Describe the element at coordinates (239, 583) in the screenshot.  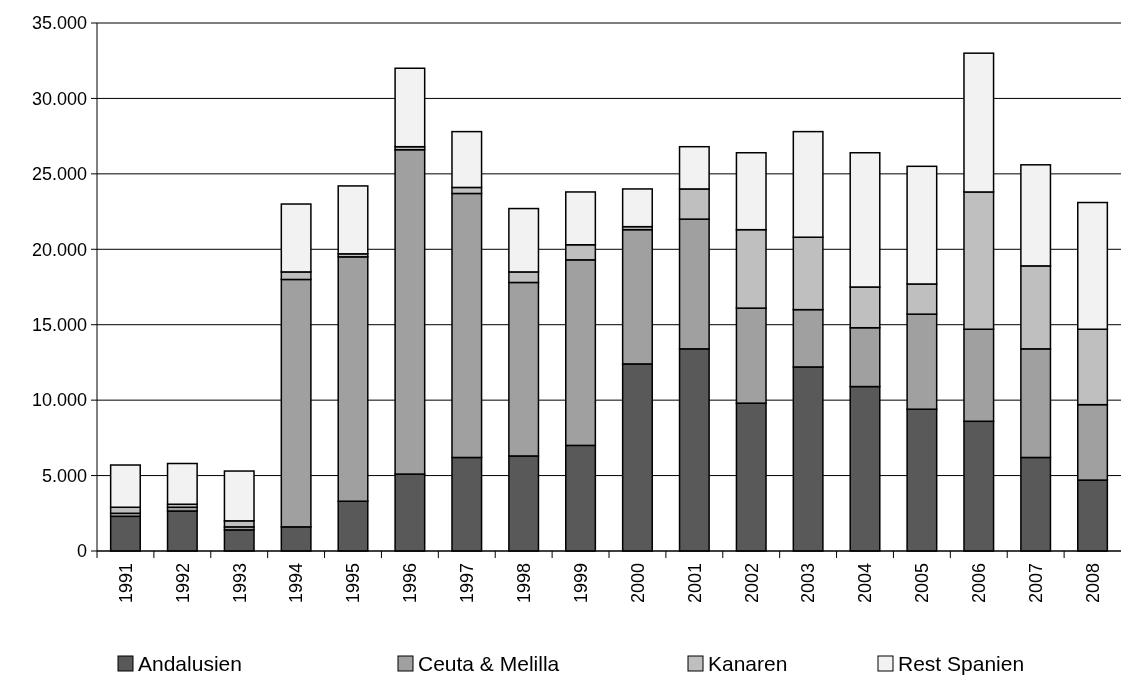
I see `x-tick-label: 1993` at that location.